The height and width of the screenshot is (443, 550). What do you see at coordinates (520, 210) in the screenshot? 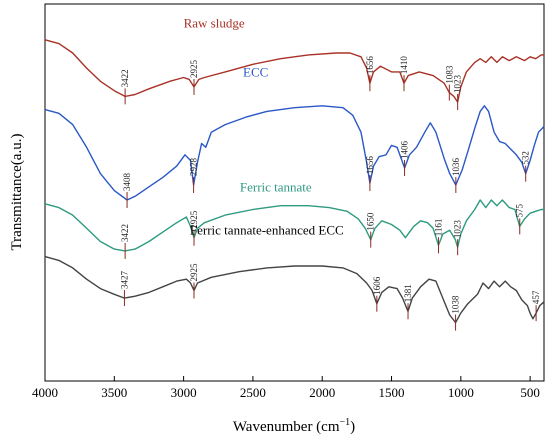
I see `peak-label: 575` at bounding box center [520, 210].